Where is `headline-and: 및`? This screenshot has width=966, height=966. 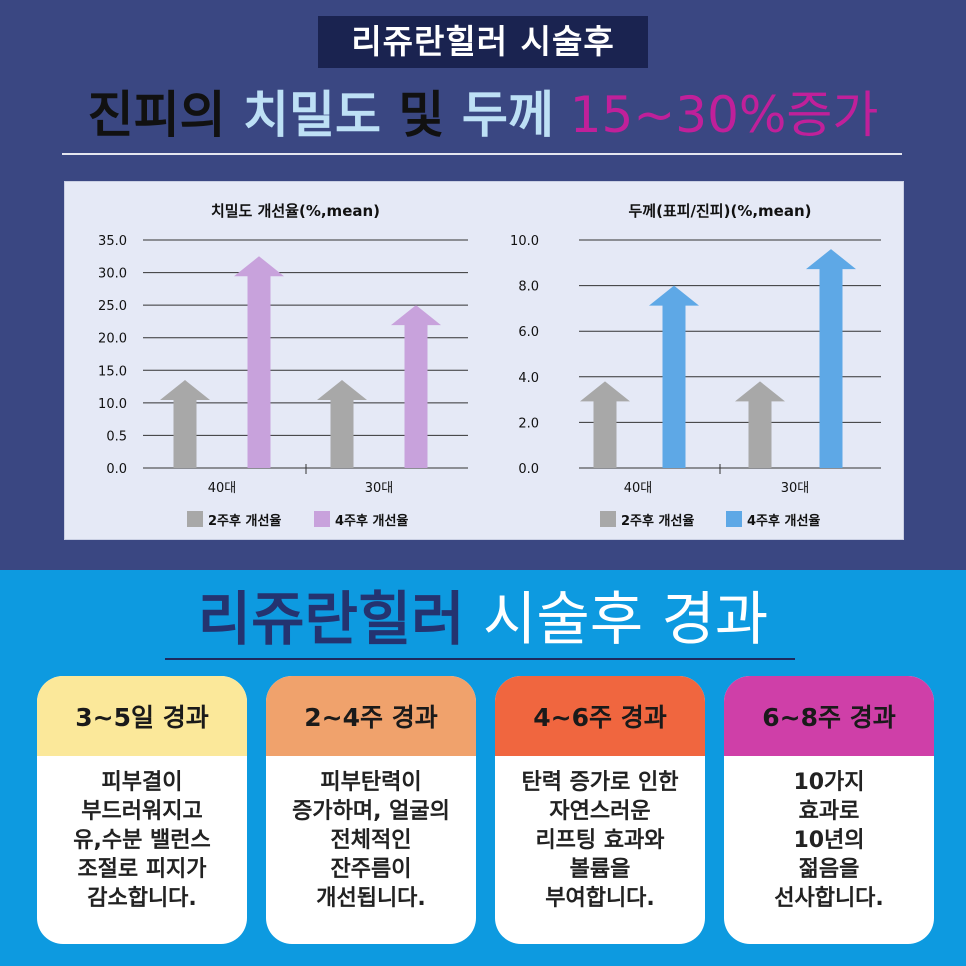 headline-and: 및 is located at coordinates (421, 115).